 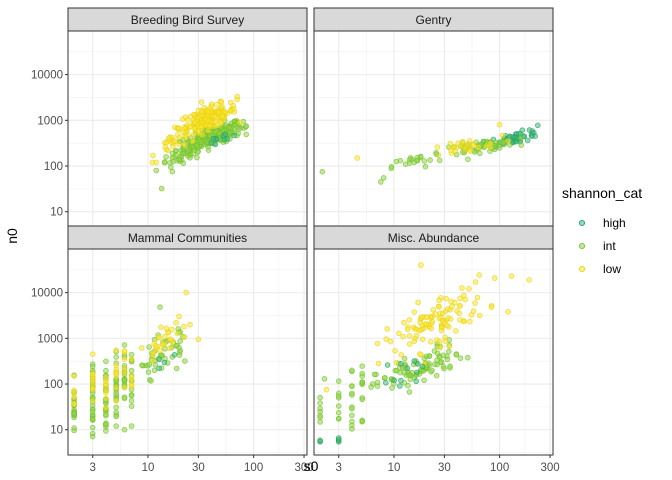 I want to click on legend: shannon_cat high int low, so click(x=602, y=230).